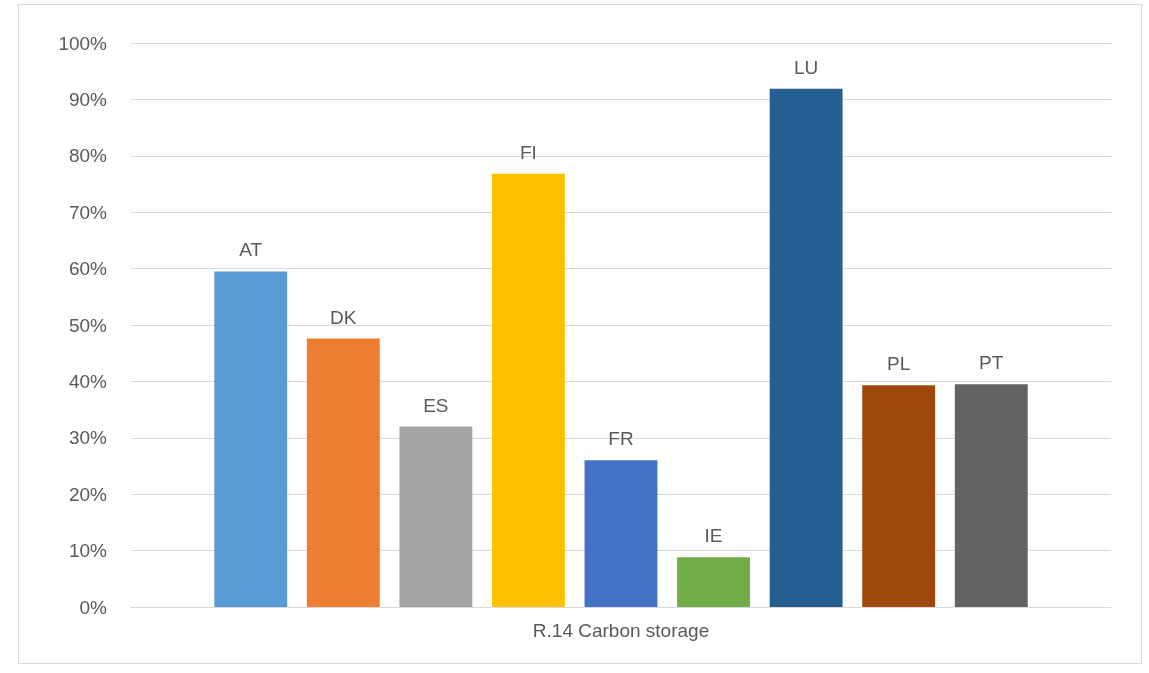  What do you see at coordinates (899, 364) in the screenshot?
I see `series-label: PL` at bounding box center [899, 364].